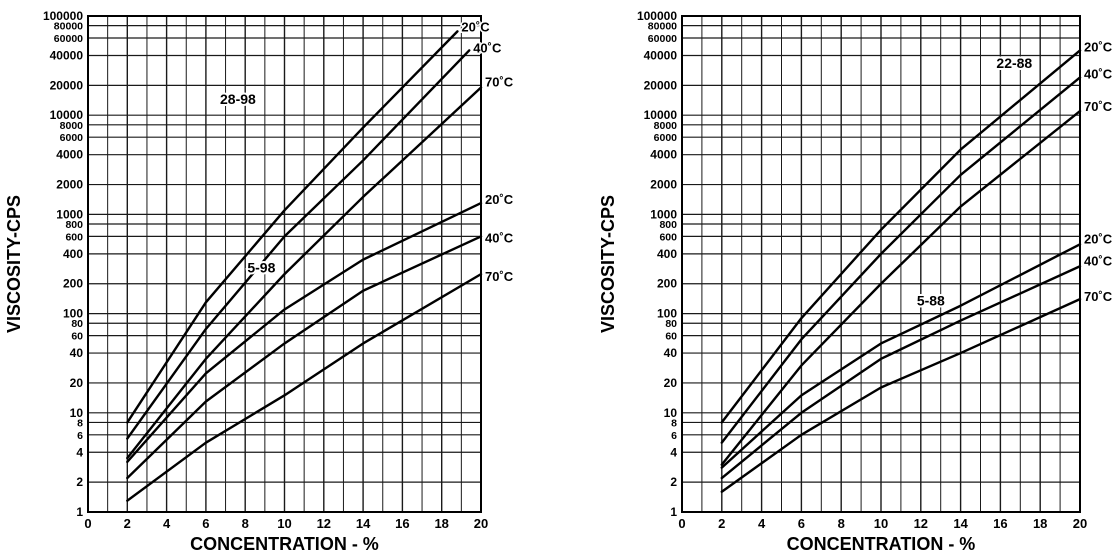  Describe the element at coordinates (921, 523) in the screenshot. I see `x-tick-label: 12` at that location.